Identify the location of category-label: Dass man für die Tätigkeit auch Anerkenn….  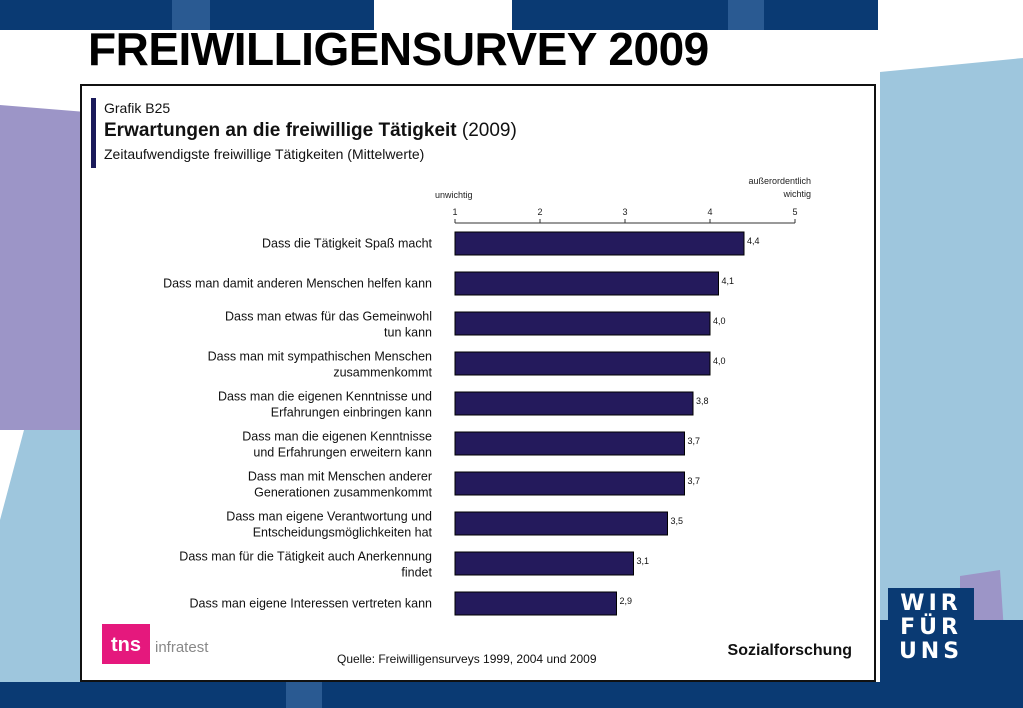
(305, 557).